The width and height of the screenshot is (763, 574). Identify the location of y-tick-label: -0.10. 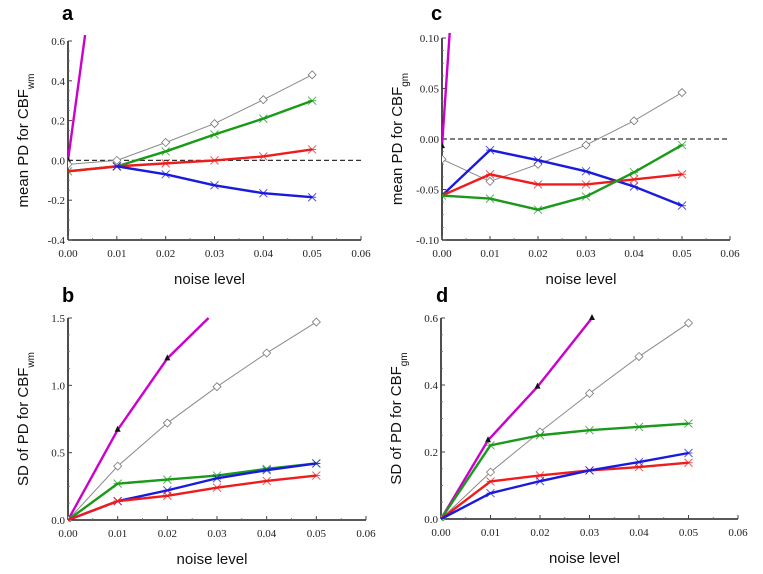
(427, 241).